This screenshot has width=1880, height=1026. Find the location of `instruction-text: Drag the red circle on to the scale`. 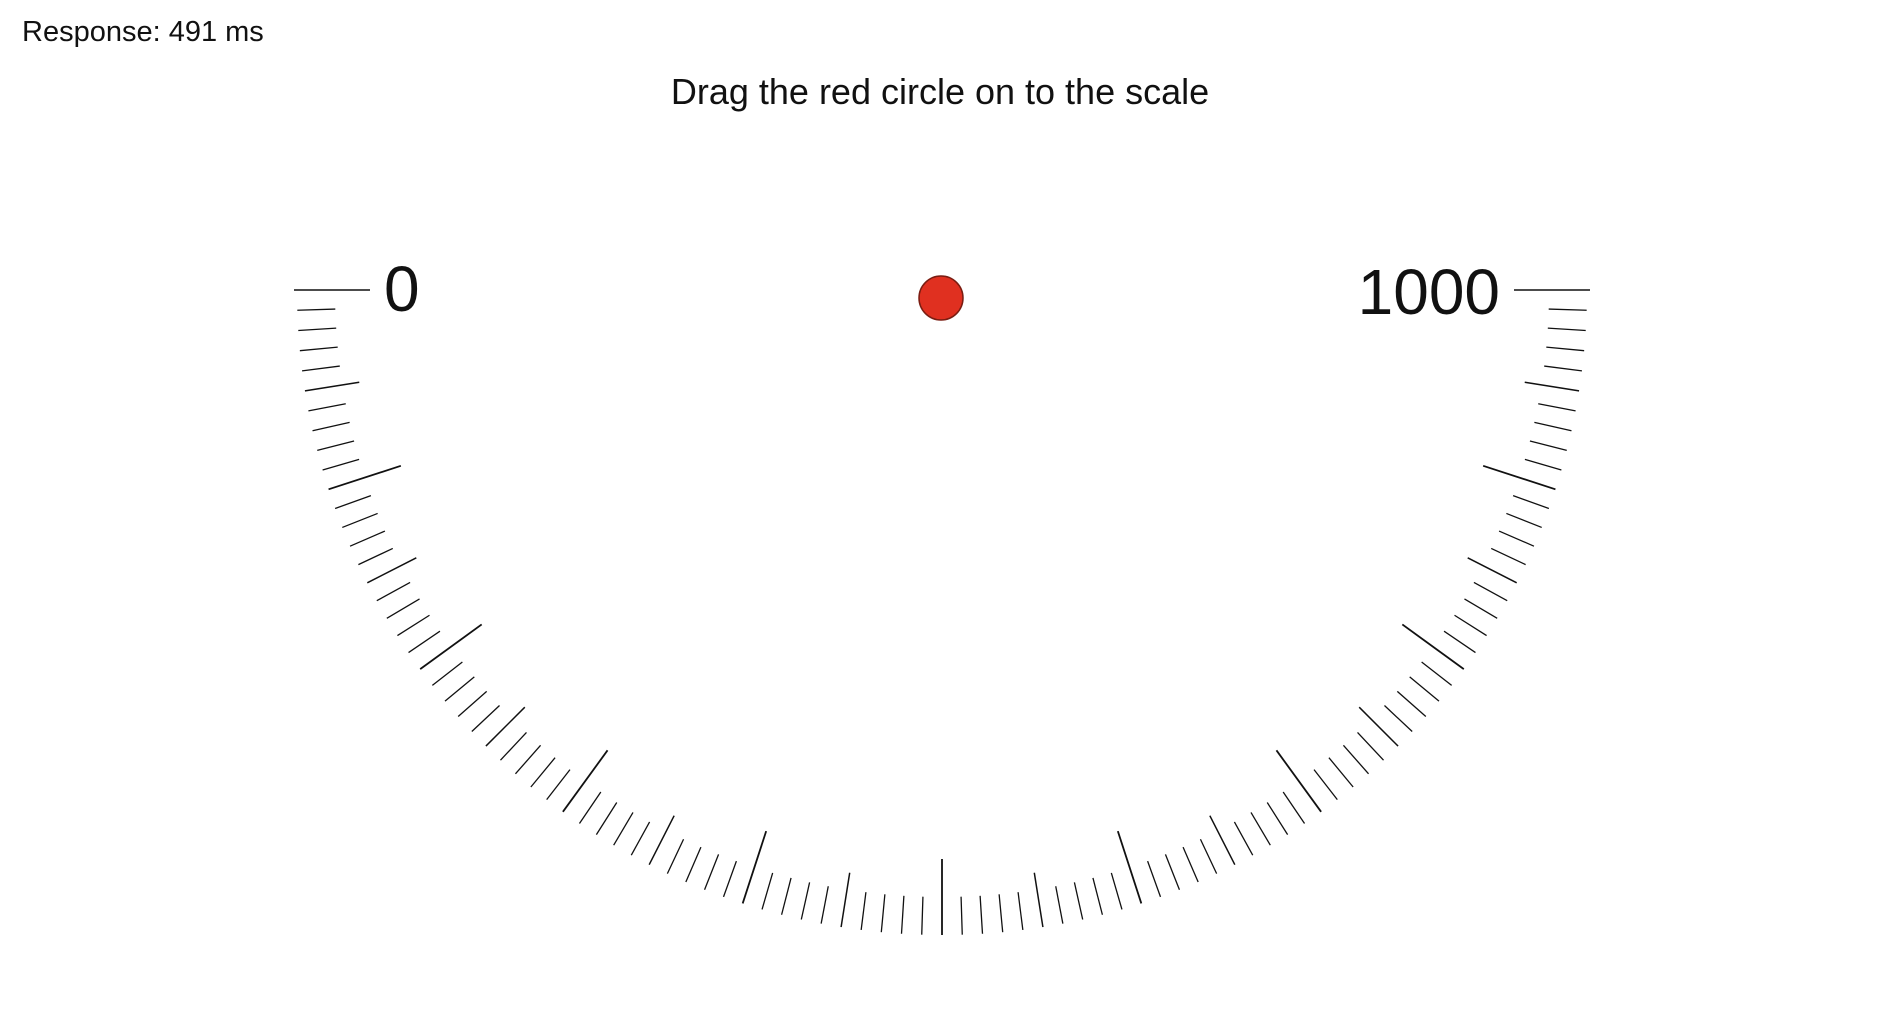

instruction-text: Drag the red circle on to the scale is located at coordinates (940, 91).